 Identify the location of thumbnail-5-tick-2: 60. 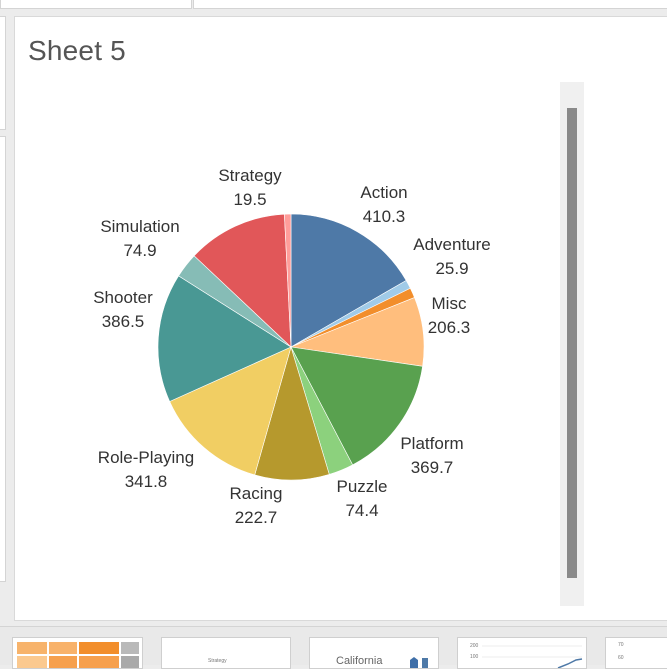
(621, 658).